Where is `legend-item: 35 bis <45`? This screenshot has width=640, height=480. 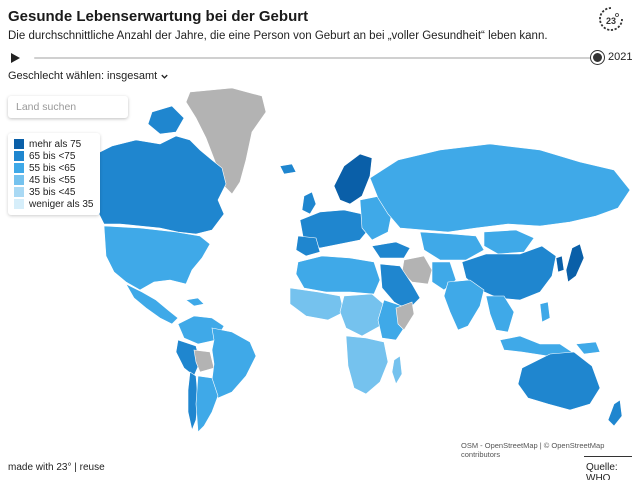 legend-item: 35 bis <45 is located at coordinates (54, 192).